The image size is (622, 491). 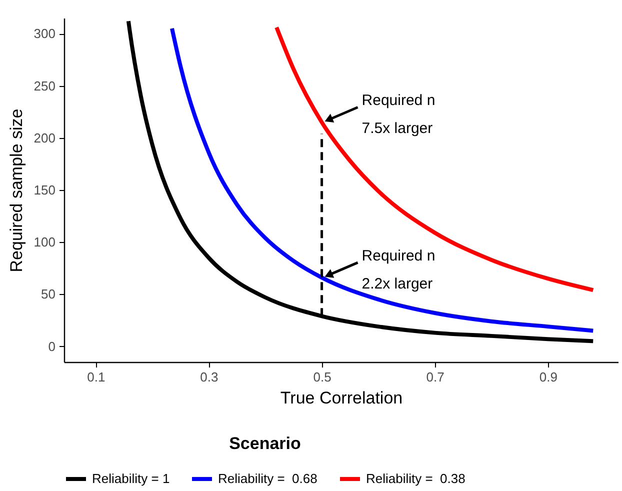 I want to click on legend-label: Reliability = 0.68, so click(x=268, y=478).